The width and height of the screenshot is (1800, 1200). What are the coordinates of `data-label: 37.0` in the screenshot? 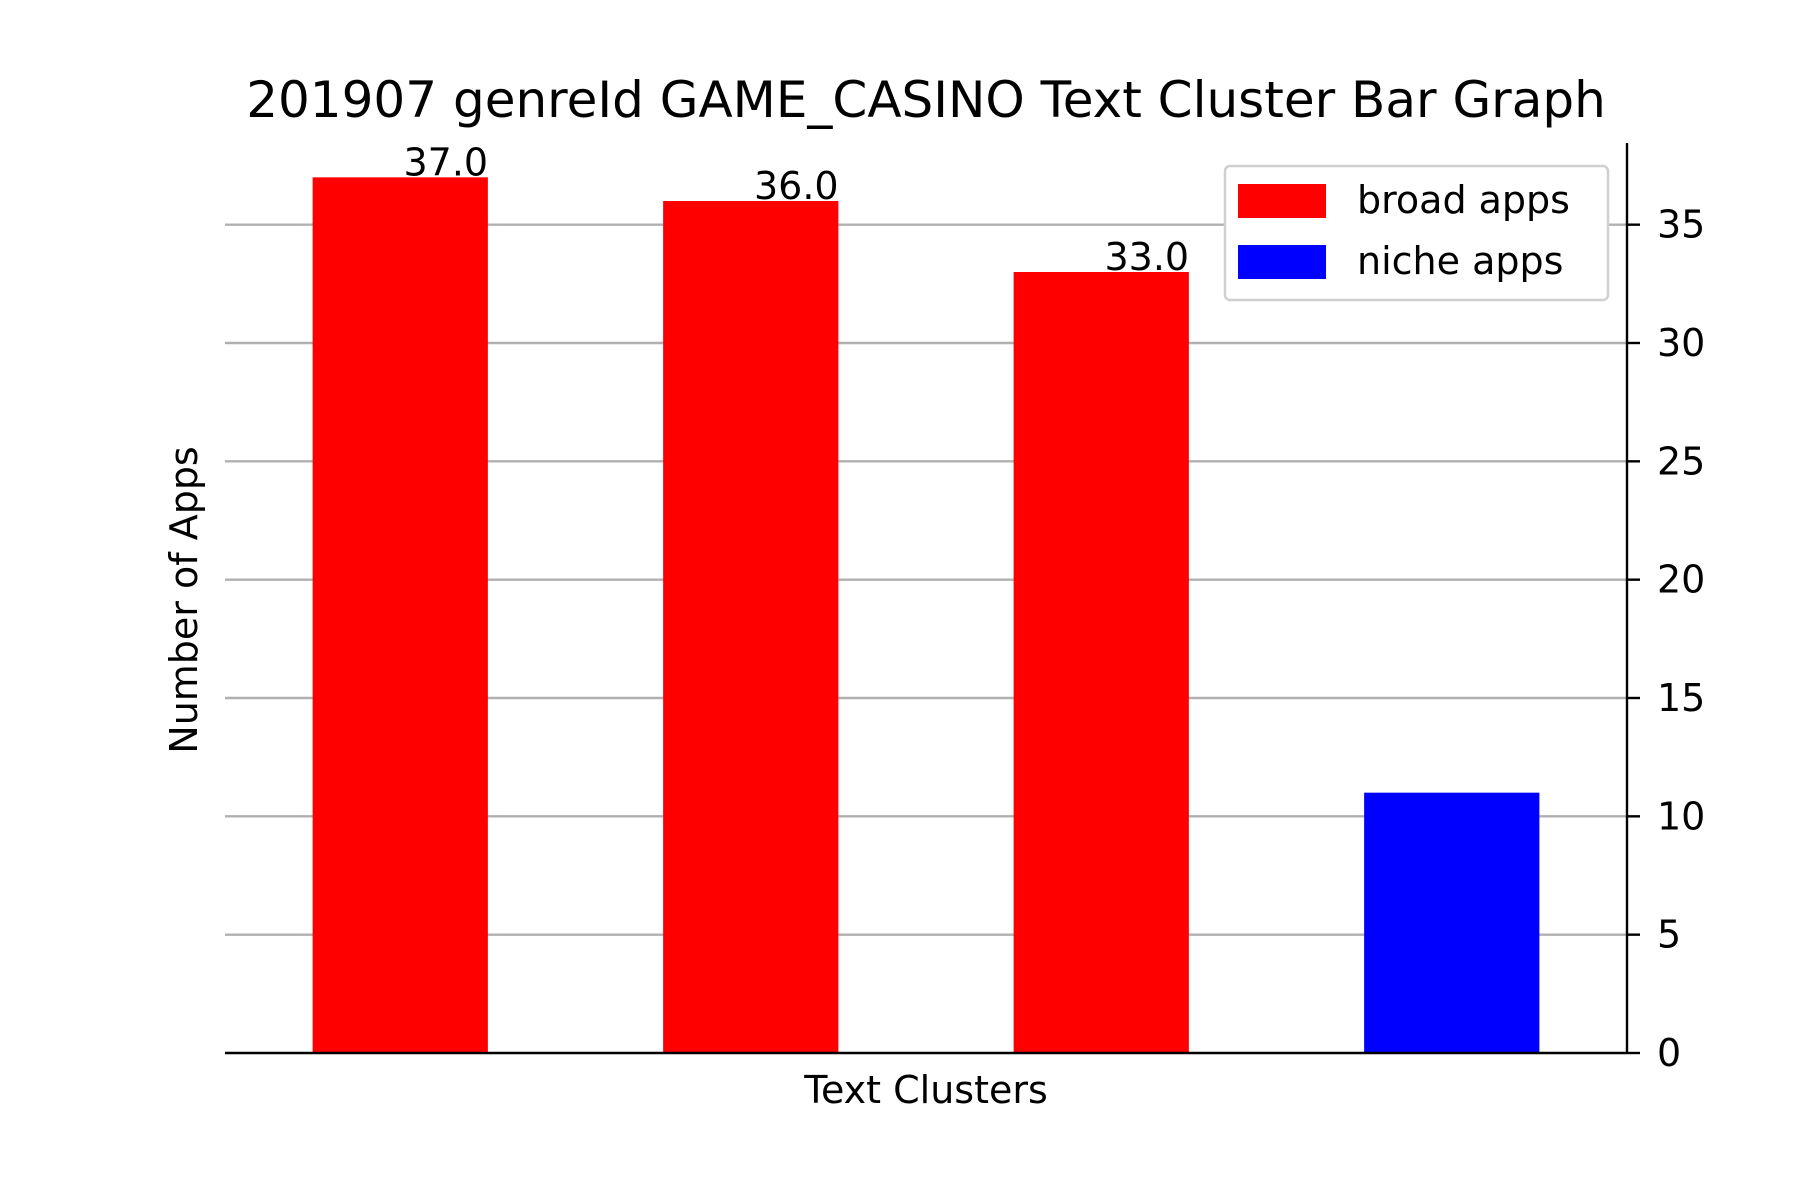 It's located at (446, 162).